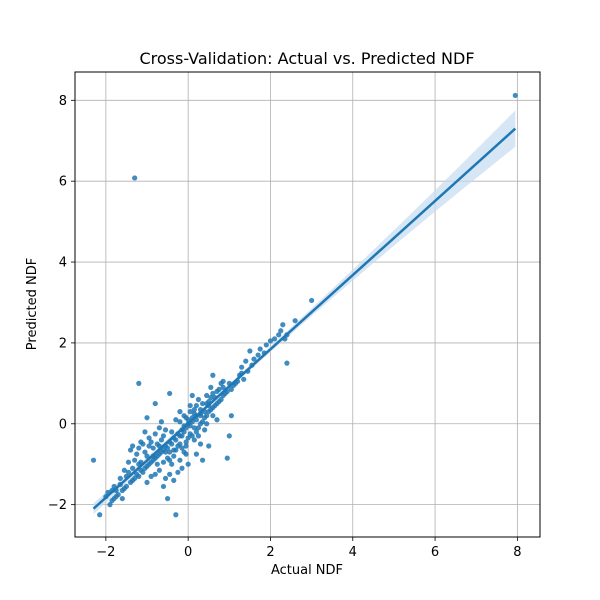  What do you see at coordinates (188, 552) in the screenshot?
I see `x-tick-label: 0` at bounding box center [188, 552].